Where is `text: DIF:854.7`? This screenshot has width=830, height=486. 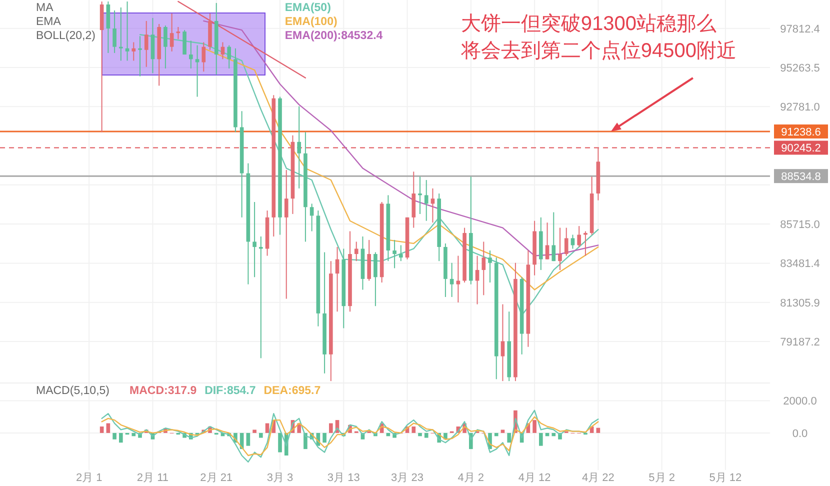
text: DIF:854.7 is located at coordinates (230, 391).